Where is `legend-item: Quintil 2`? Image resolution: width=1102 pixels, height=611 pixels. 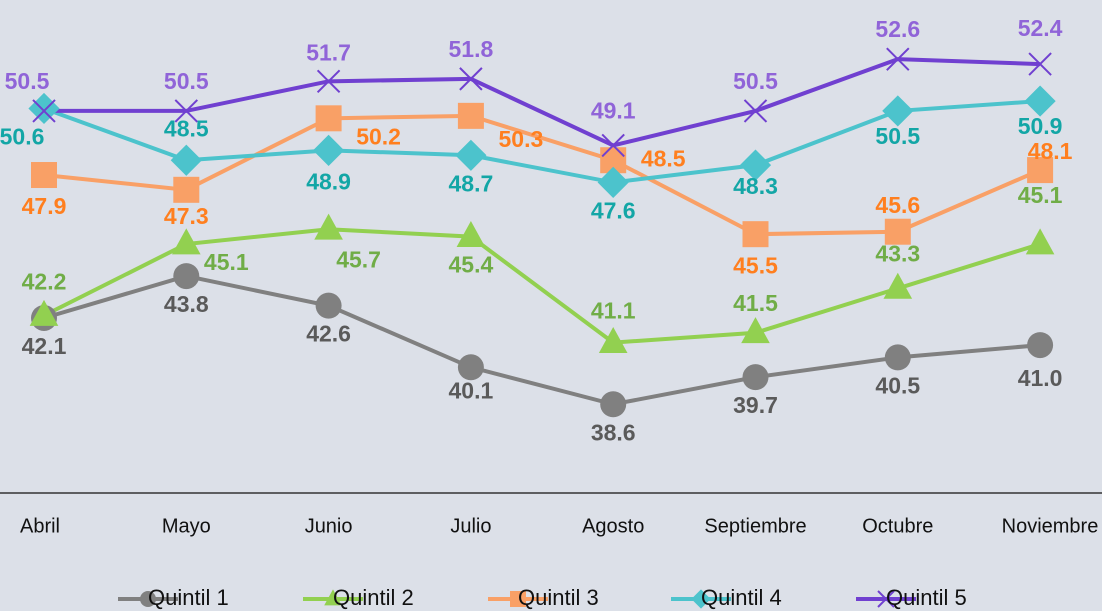 legend-item: Quintil 2 is located at coordinates (358, 597).